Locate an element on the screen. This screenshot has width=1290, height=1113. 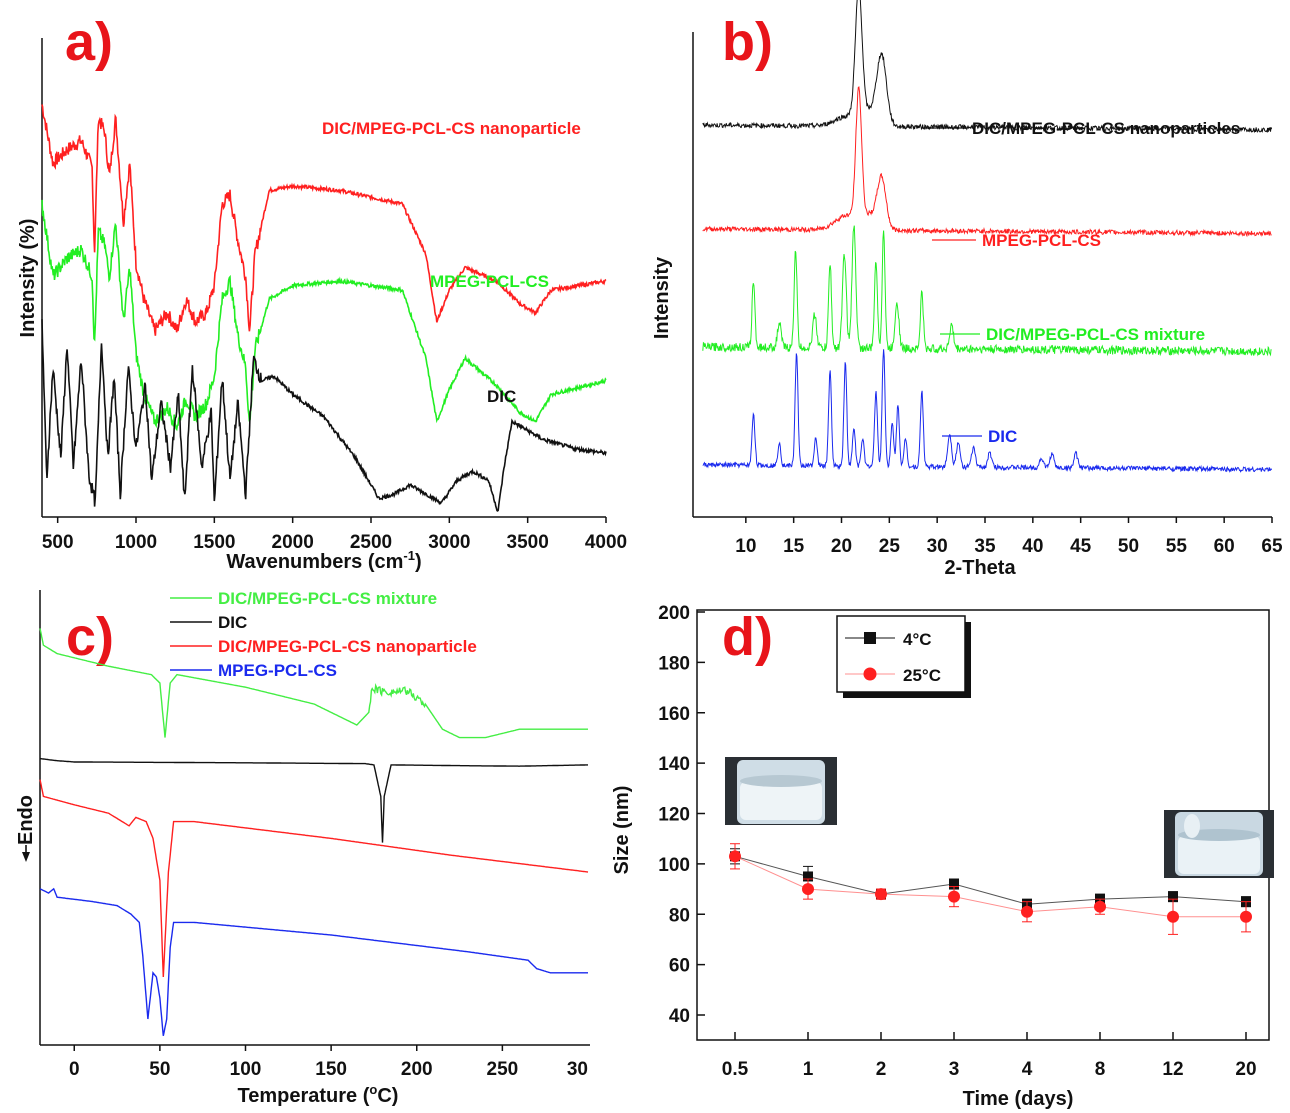
panel-b-xtick-label: 60 is located at coordinates (1224, 546).